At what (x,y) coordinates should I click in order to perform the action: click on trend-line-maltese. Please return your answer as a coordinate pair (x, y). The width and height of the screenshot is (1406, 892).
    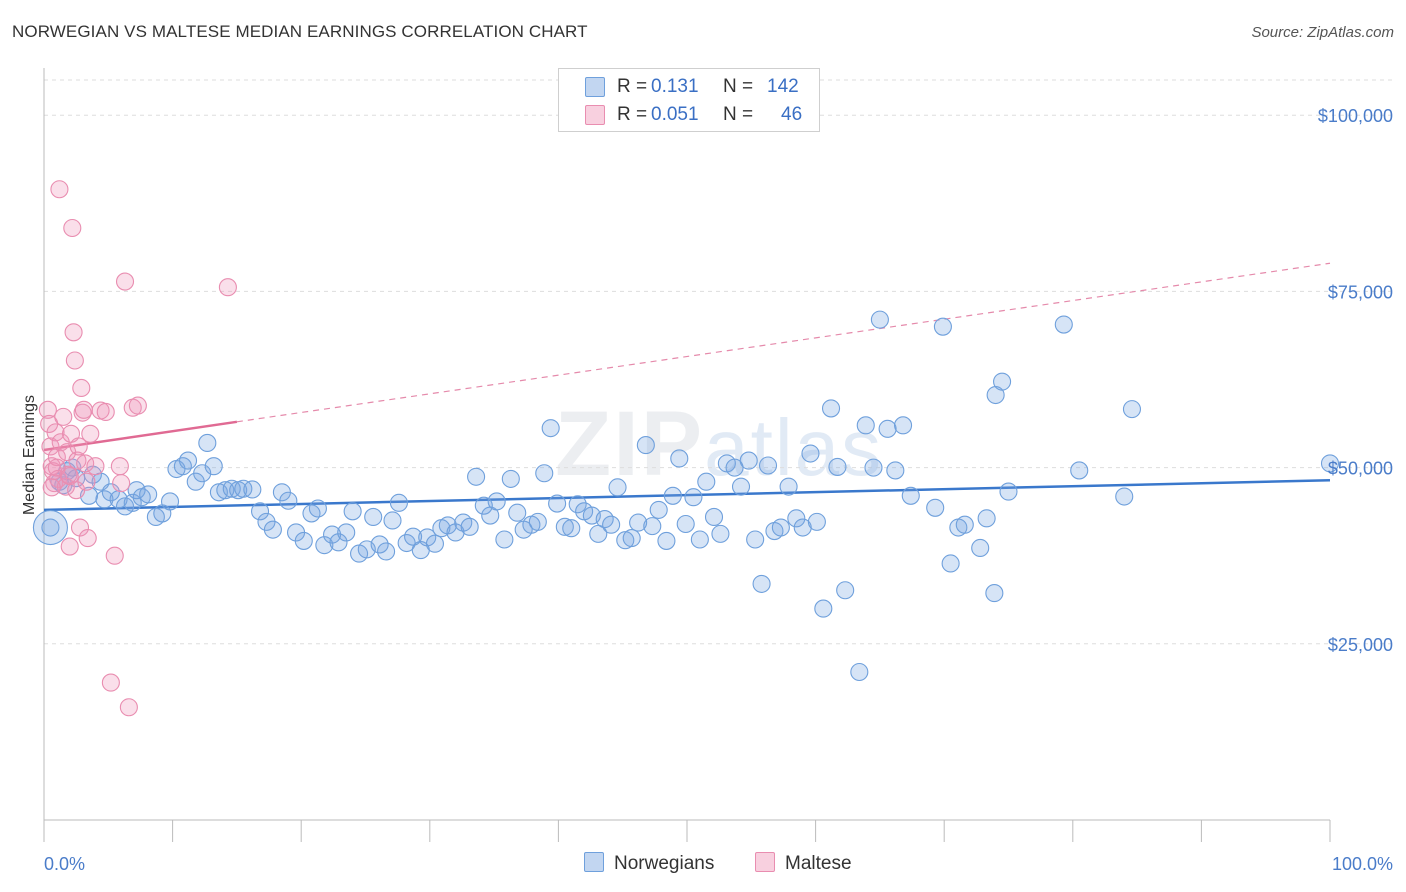
    Looking at the image, I should click on (140, 436).